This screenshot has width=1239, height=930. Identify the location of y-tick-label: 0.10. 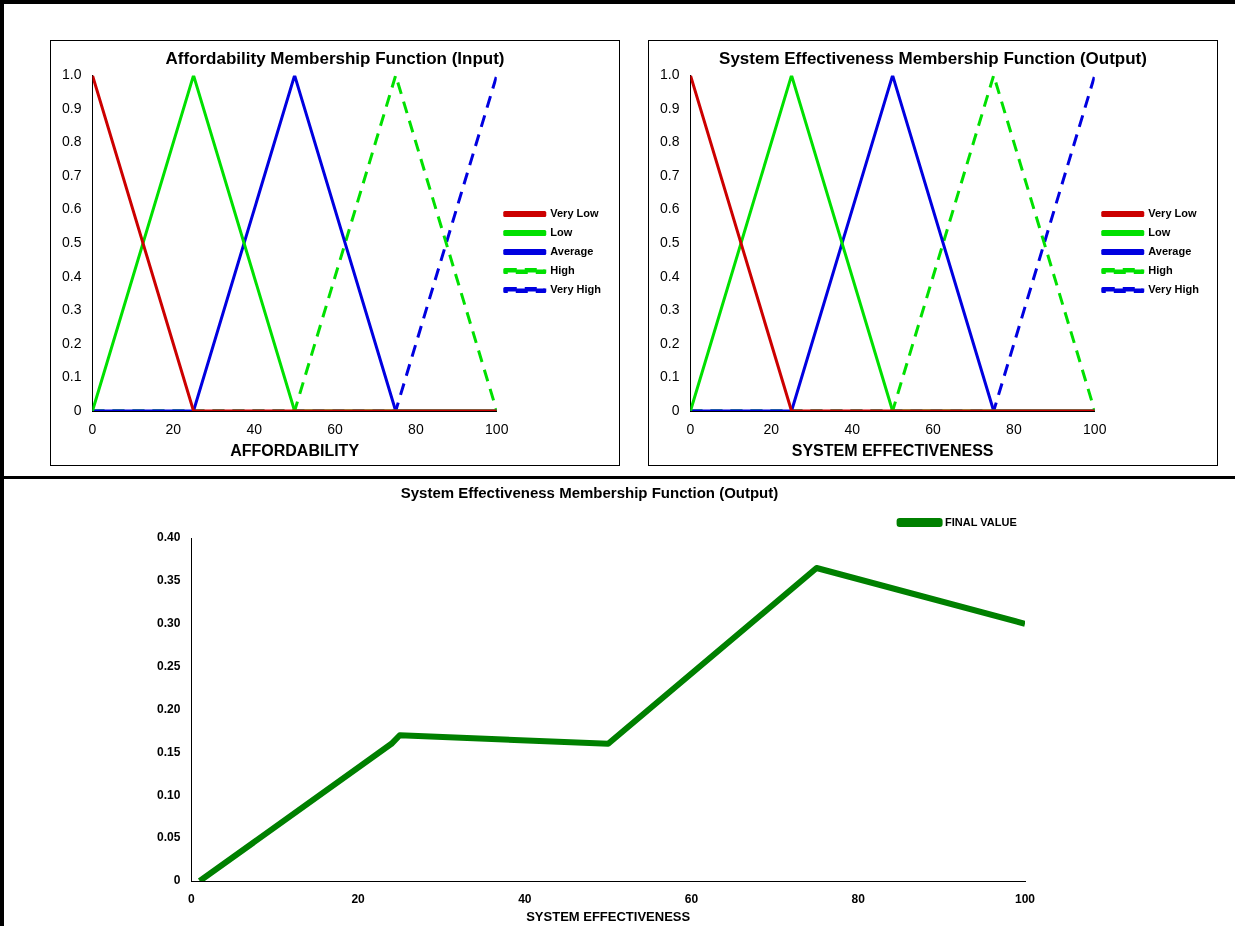
(169, 794).